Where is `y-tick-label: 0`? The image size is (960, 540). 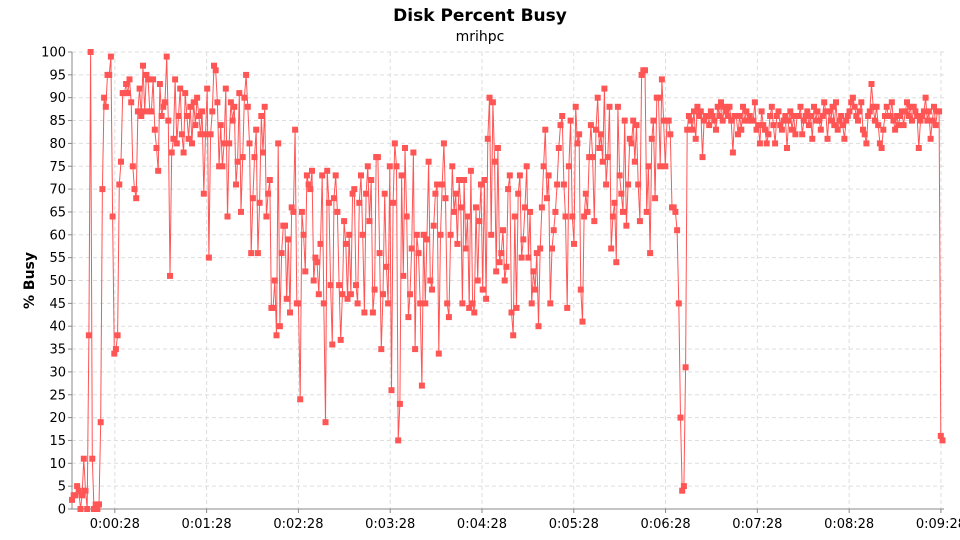 y-tick-label: 0 is located at coordinates (62, 510).